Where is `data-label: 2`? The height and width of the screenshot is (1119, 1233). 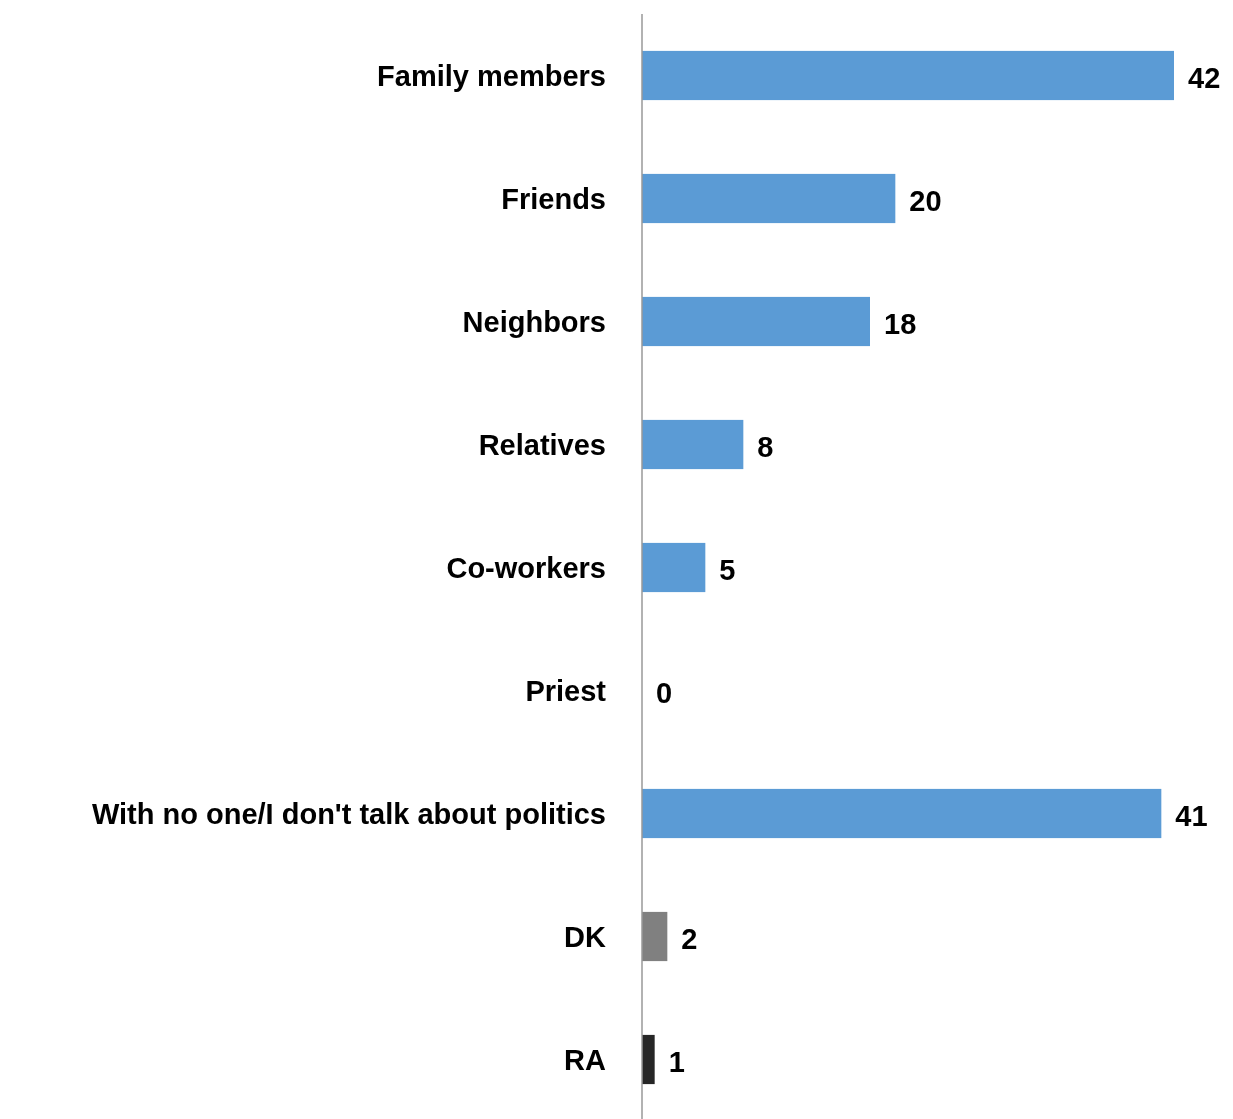
data-label: 2 is located at coordinates (689, 938).